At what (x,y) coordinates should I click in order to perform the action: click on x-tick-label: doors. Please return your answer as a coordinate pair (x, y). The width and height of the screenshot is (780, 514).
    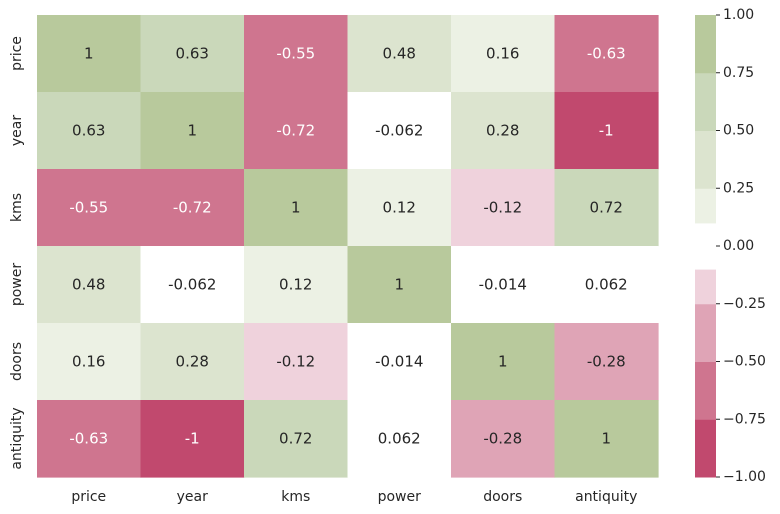
    Looking at the image, I should click on (502, 497).